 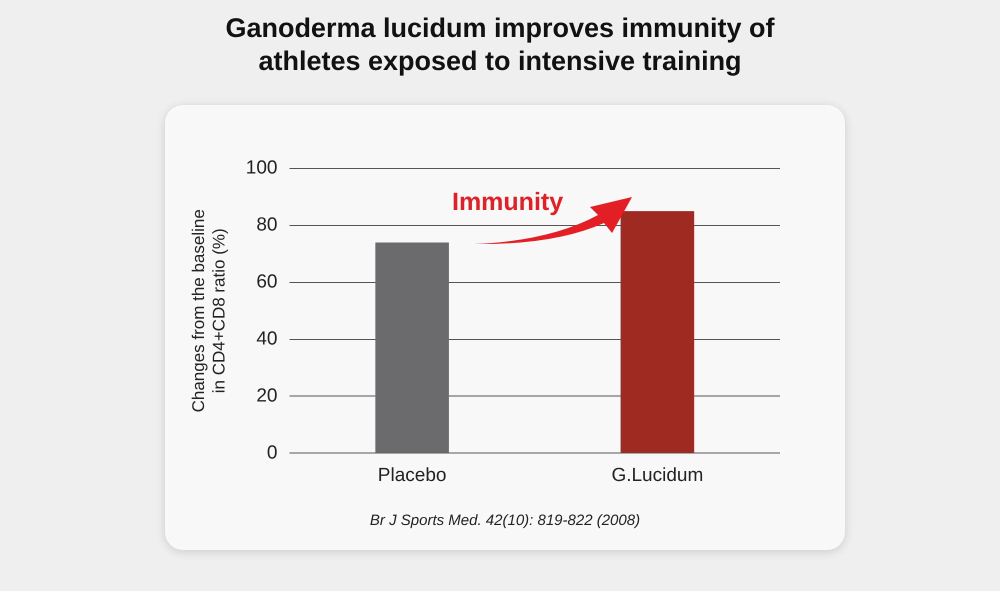 I want to click on x-tick-label: Placebo, so click(x=412, y=475).